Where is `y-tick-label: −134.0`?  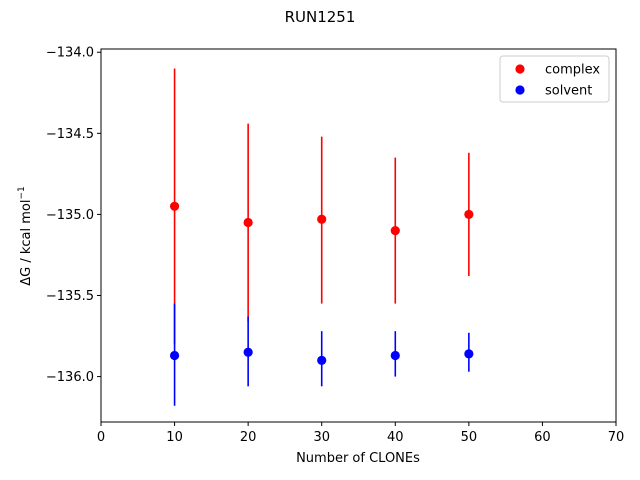 y-tick-label: −134.0 is located at coordinates (70, 53).